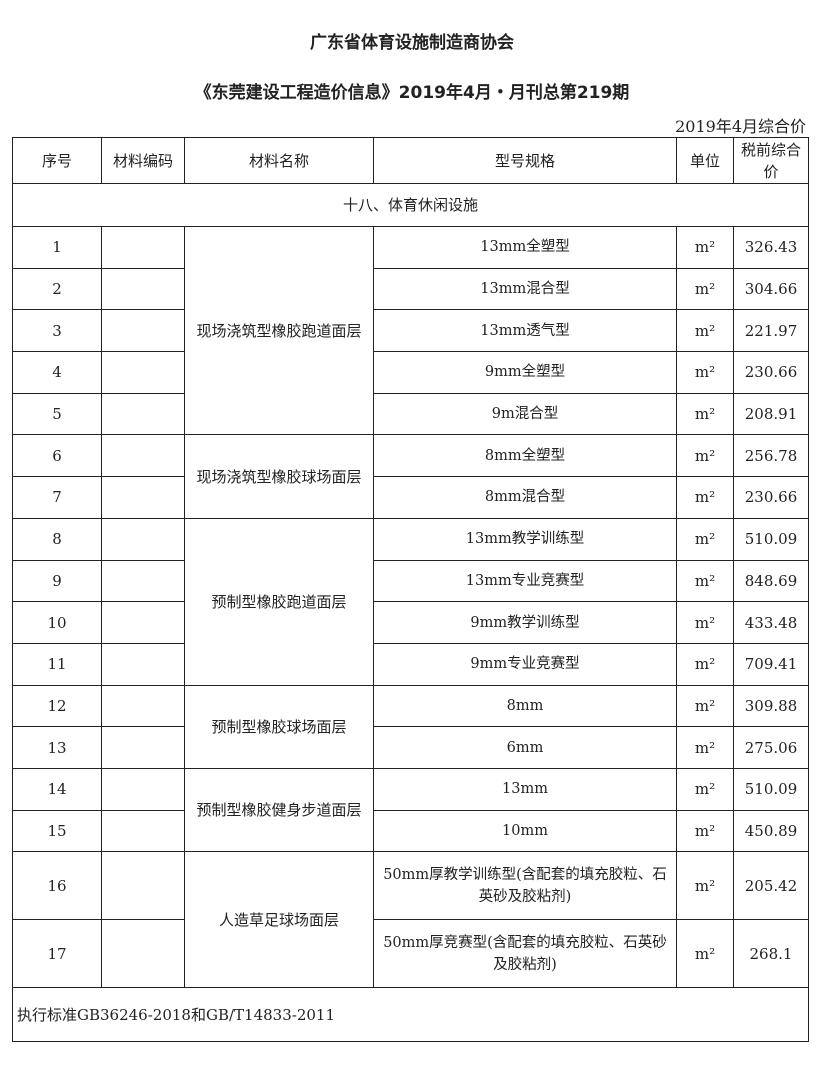  Describe the element at coordinates (705, 160) in the screenshot. I see `header-unit: 单位` at that location.